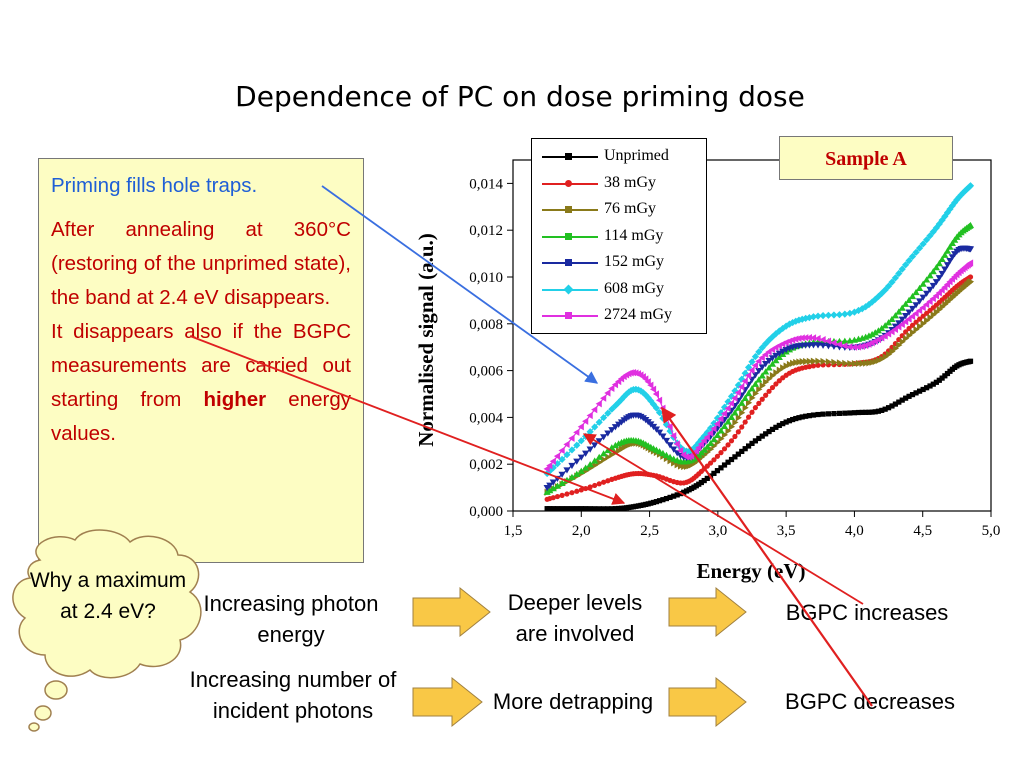  I want to click on thought-bubble, so click(107, 630).